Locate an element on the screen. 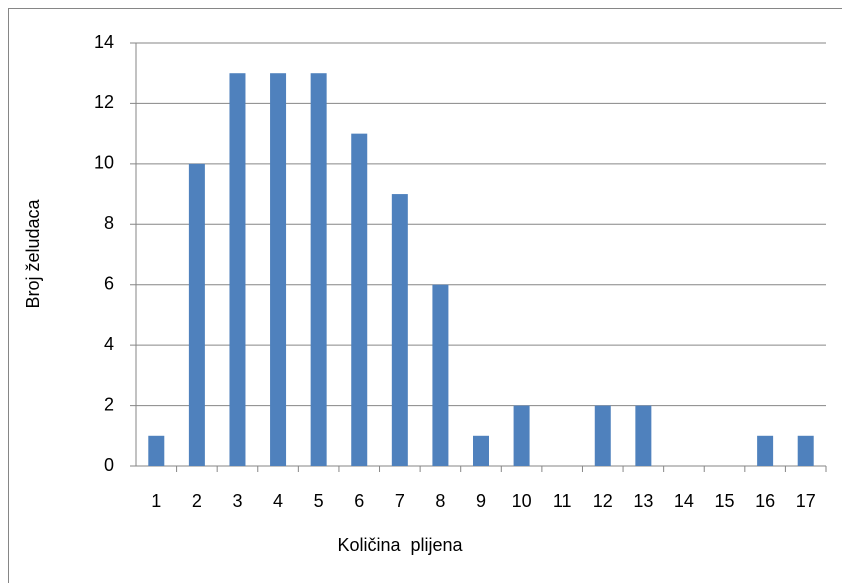  x-tick-label: 9 is located at coordinates (481, 501).